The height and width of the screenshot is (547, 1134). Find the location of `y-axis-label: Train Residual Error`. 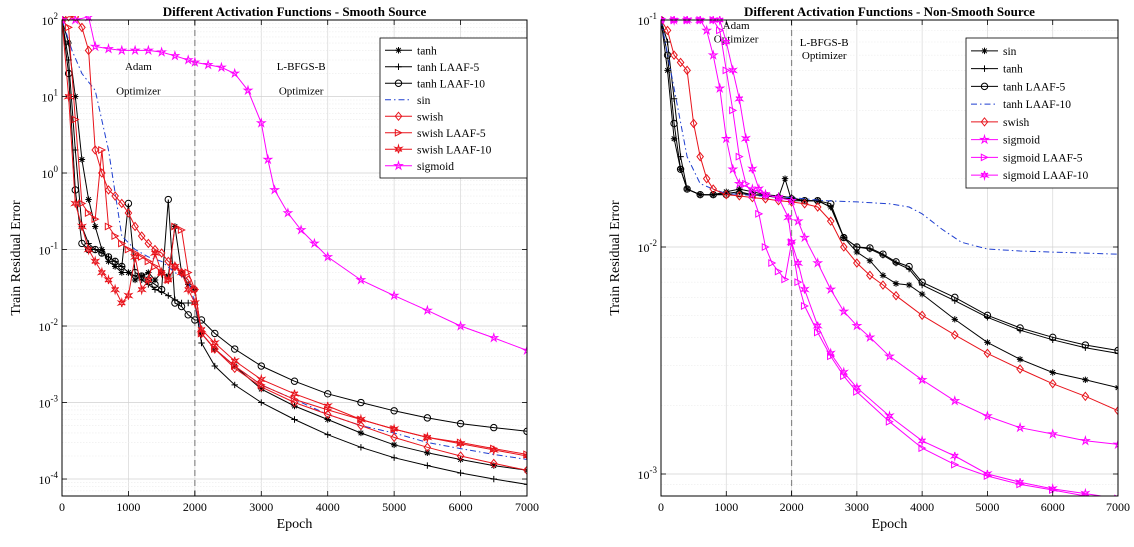

y-axis-label: Train Residual Error is located at coordinates (615, 258).